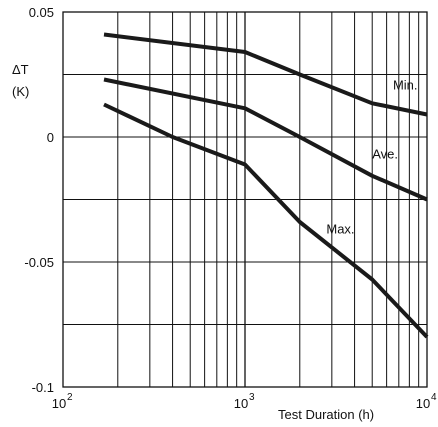  What do you see at coordinates (39, 262) in the screenshot?
I see `y-tick-label: -0.05` at bounding box center [39, 262].